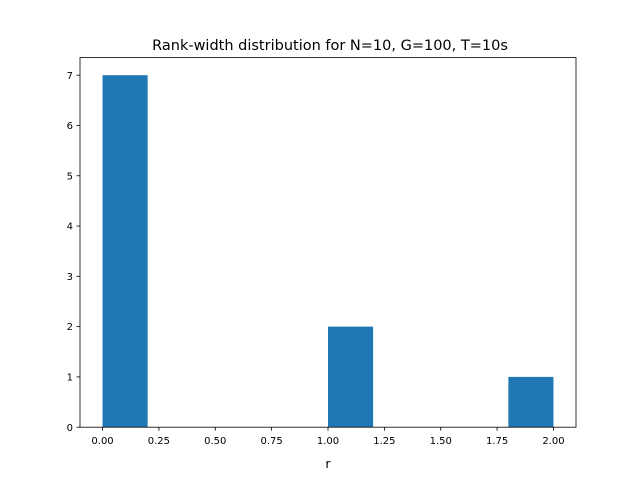  I want to click on x-tick-label: 1.75, so click(497, 441).